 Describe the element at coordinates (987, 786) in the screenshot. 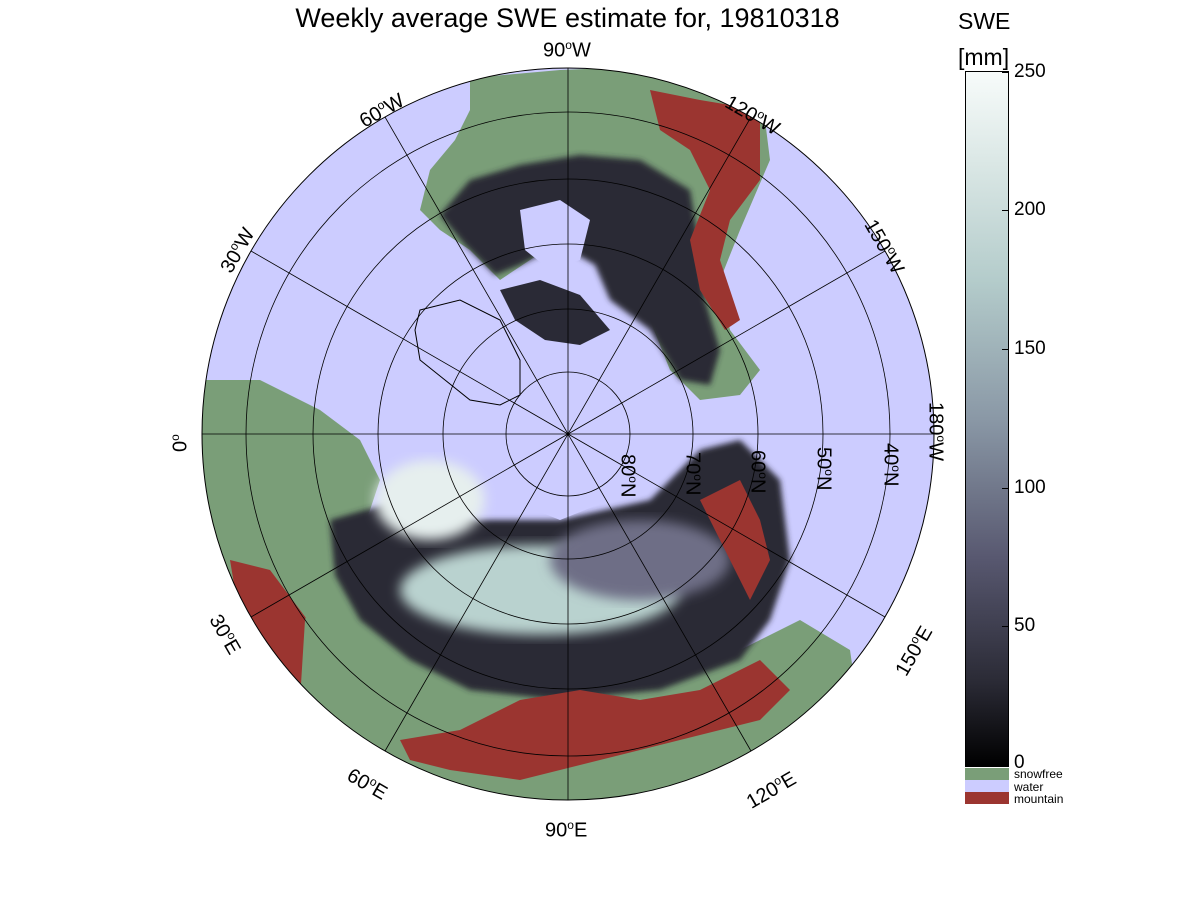

I see `legend-swatch-water` at that location.